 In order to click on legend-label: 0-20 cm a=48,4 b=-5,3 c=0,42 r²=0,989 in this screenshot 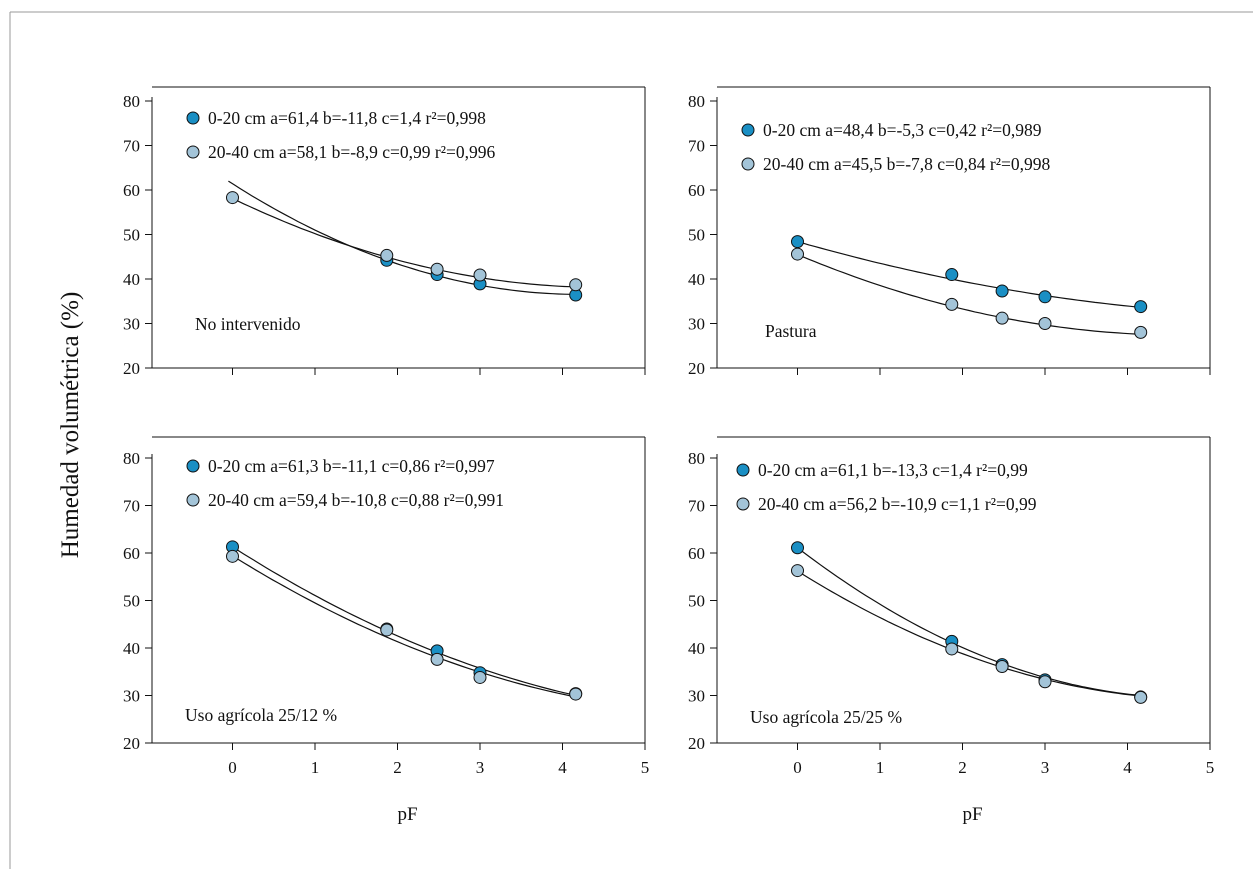, I will do `click(902, 130)`.